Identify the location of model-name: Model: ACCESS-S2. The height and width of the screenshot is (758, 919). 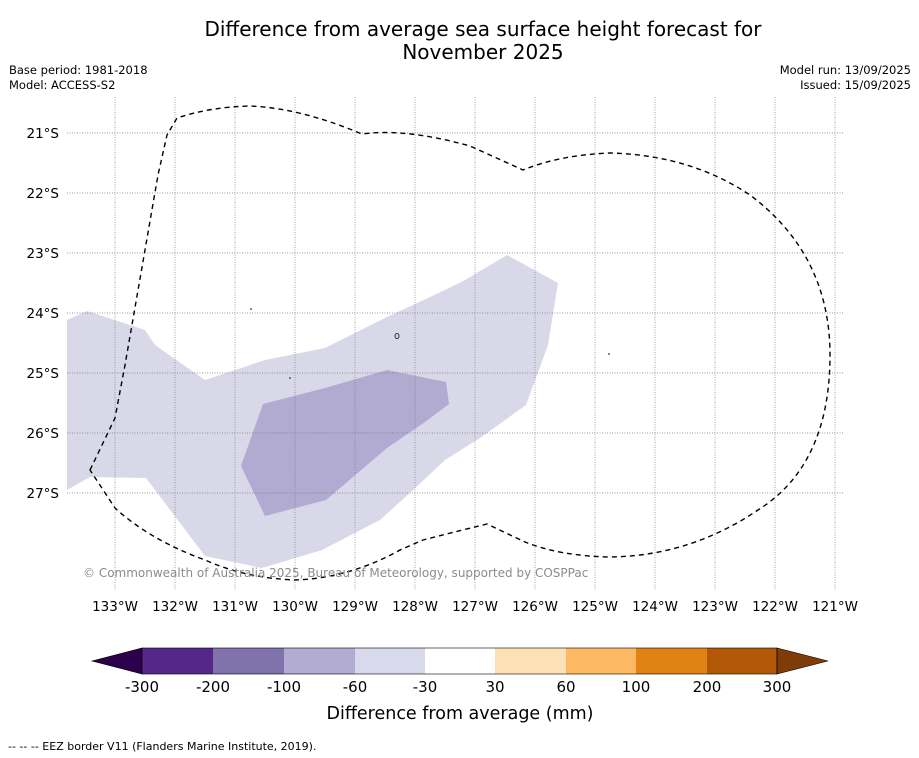
(62, 85).